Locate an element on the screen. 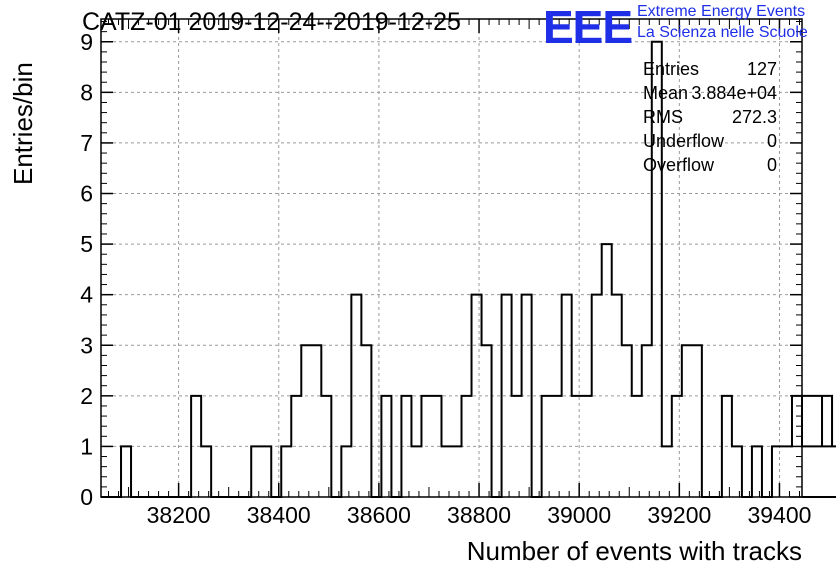 The width and height of the screenshot is (836, 572). x-tick-label: 38400 is located at coordinates (279, 515).